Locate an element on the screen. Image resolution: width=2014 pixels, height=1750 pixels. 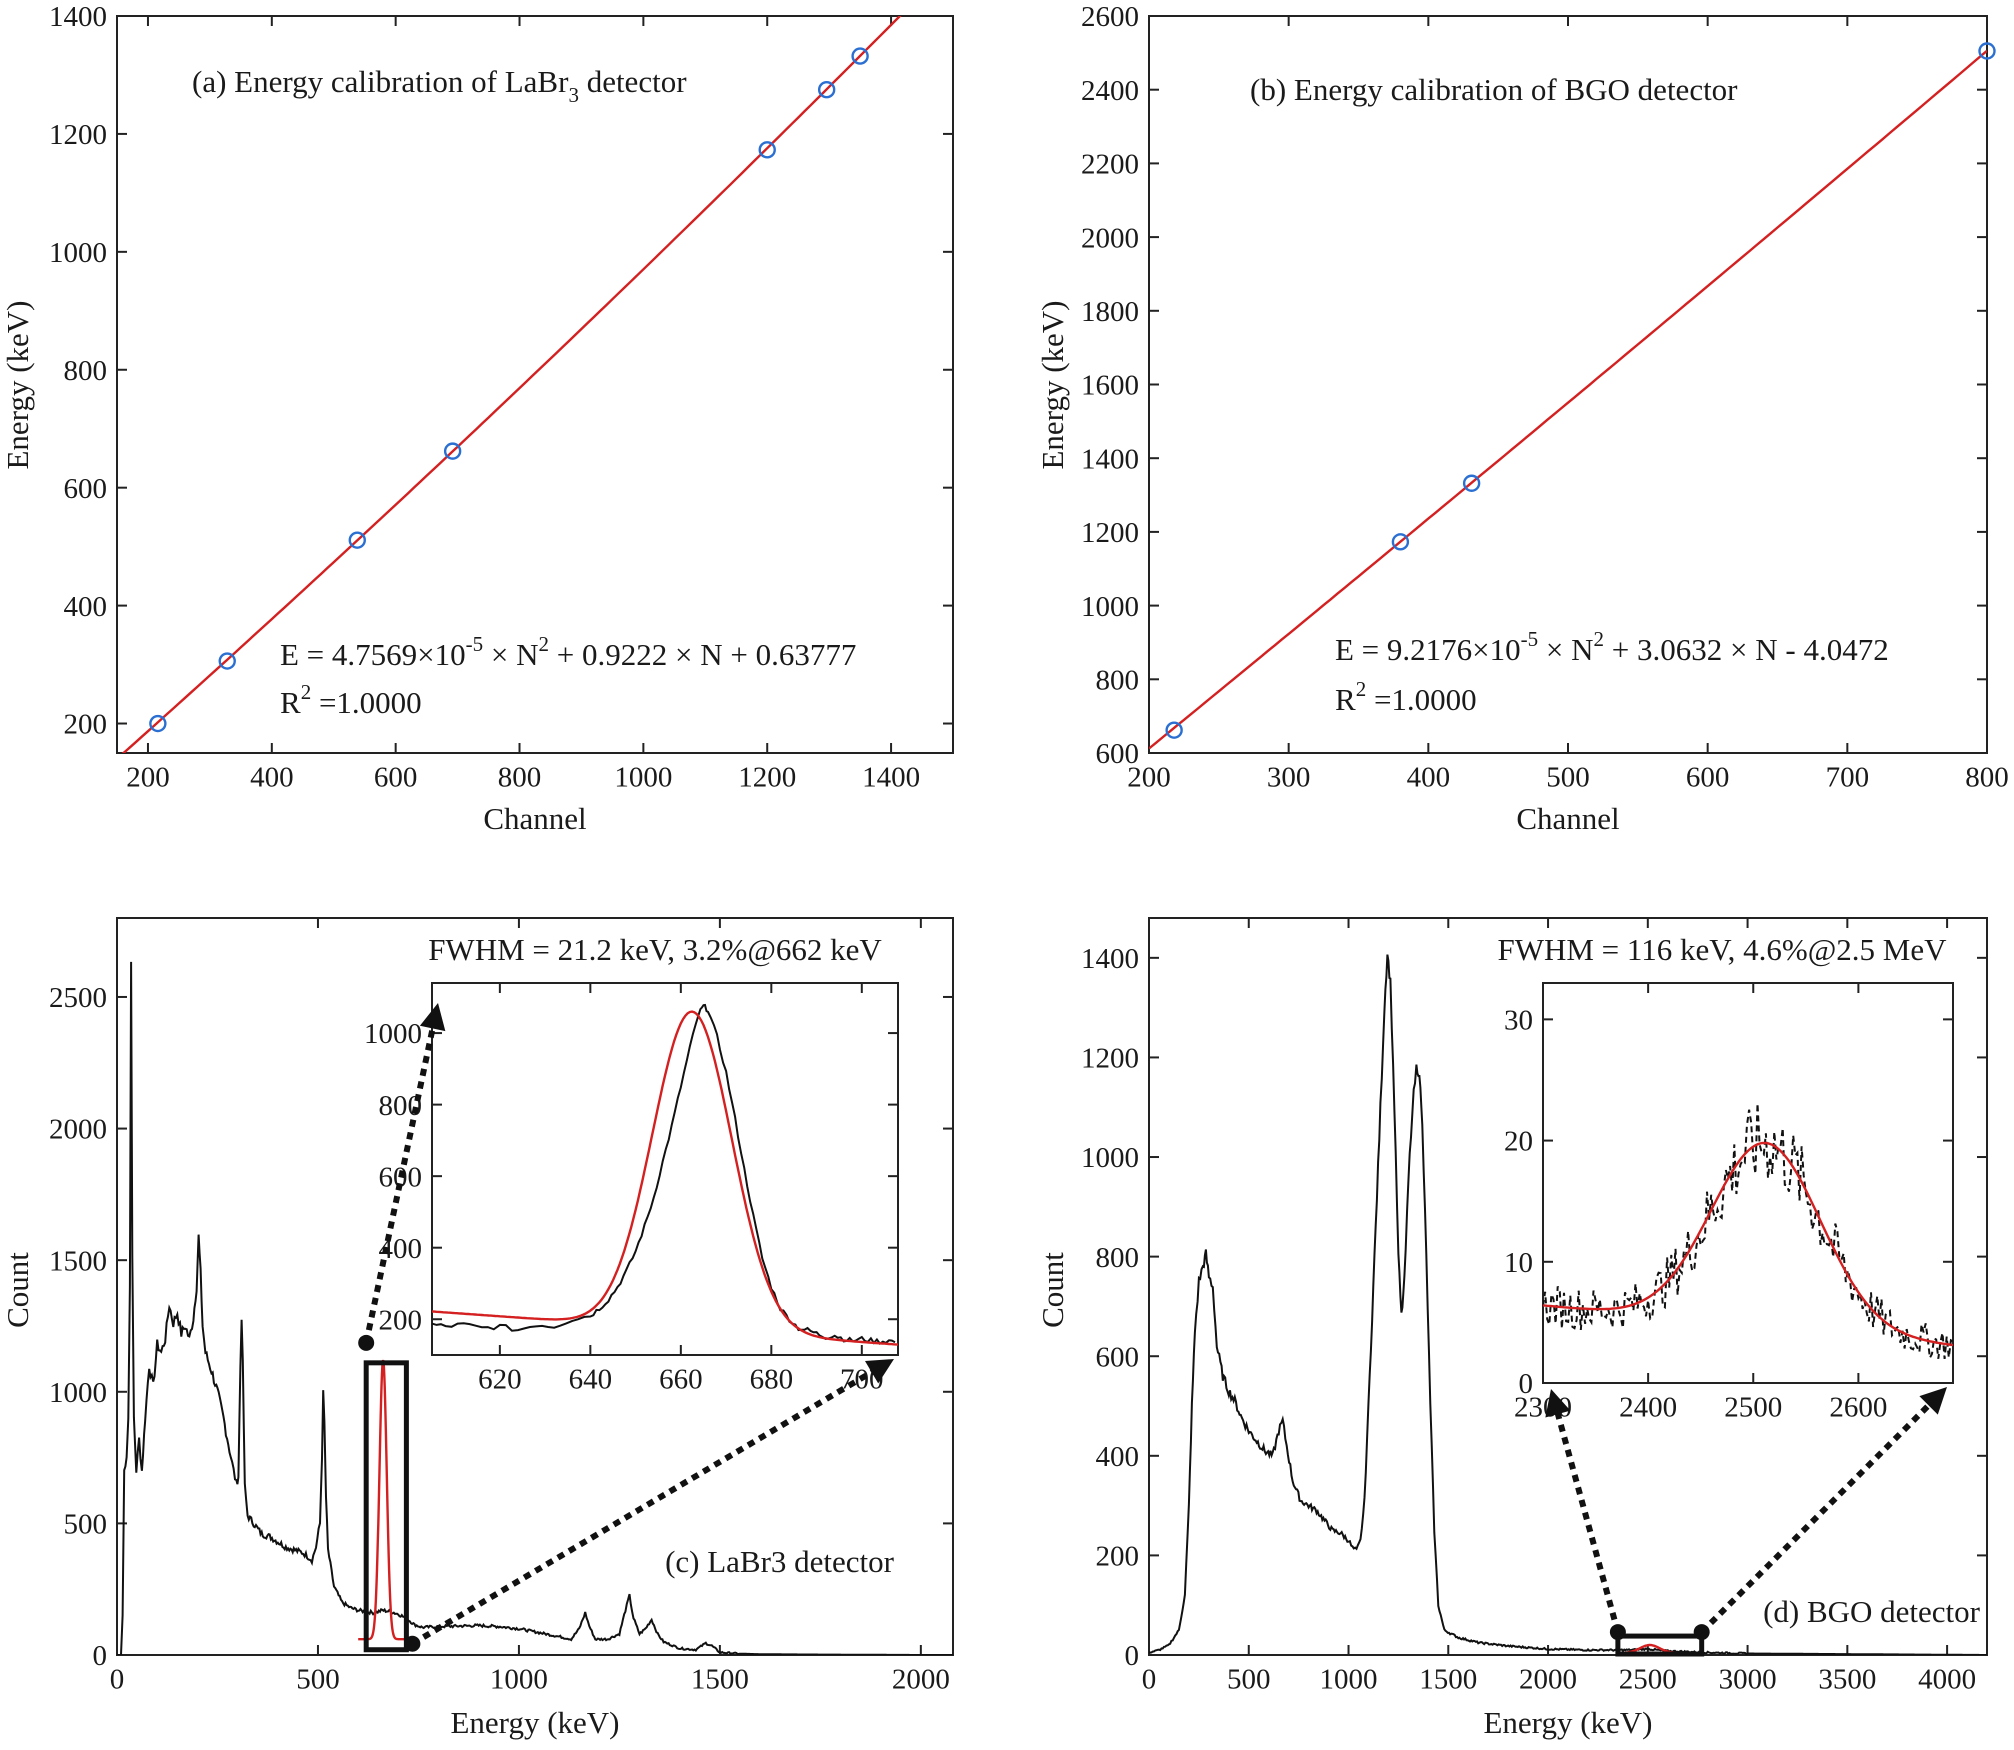
panel-b-ytick-label: 1800 is located at coordinates (1110, 312).